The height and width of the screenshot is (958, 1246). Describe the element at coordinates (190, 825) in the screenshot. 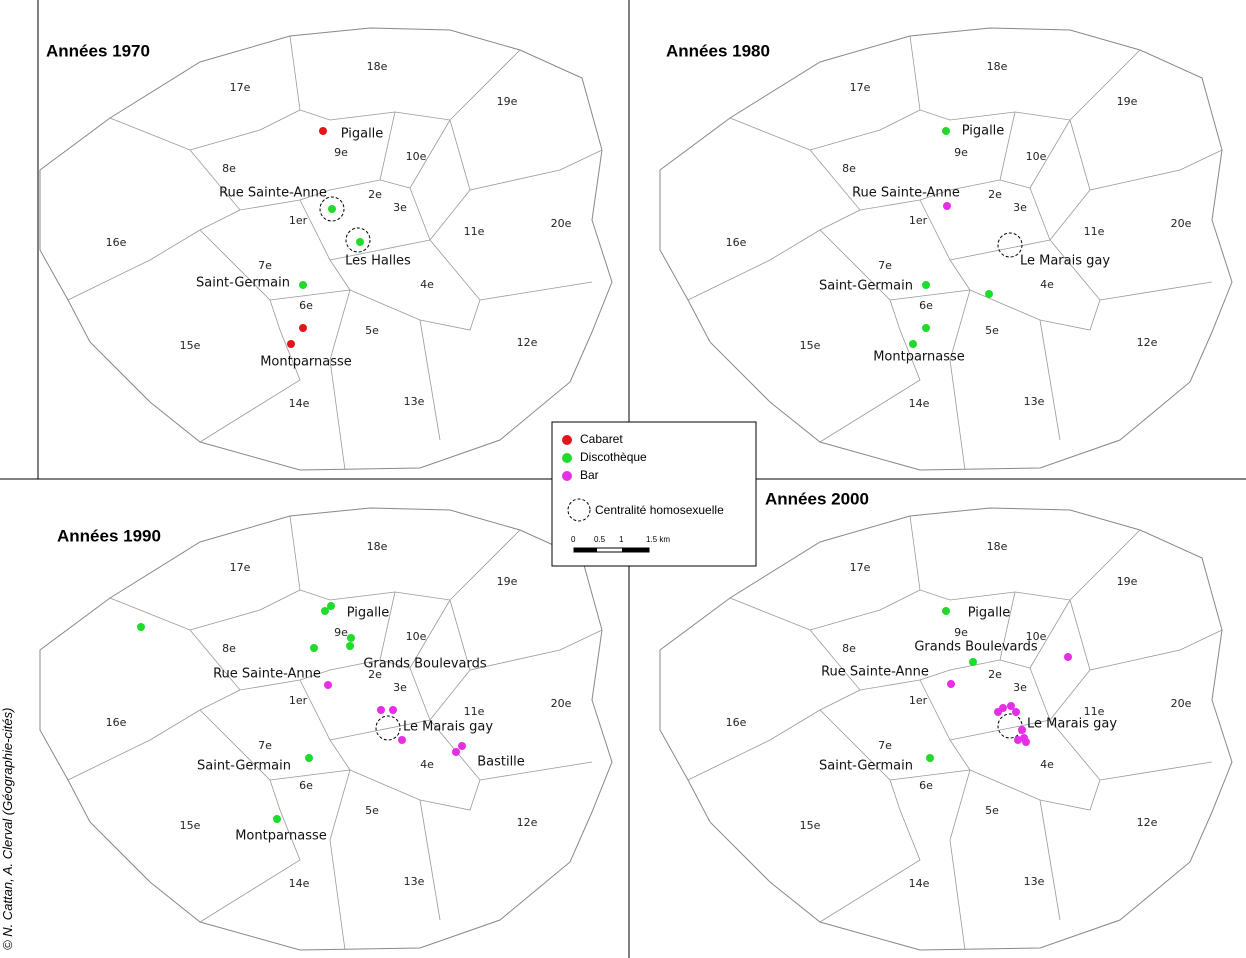

I see `district-label: 15e` at that location.